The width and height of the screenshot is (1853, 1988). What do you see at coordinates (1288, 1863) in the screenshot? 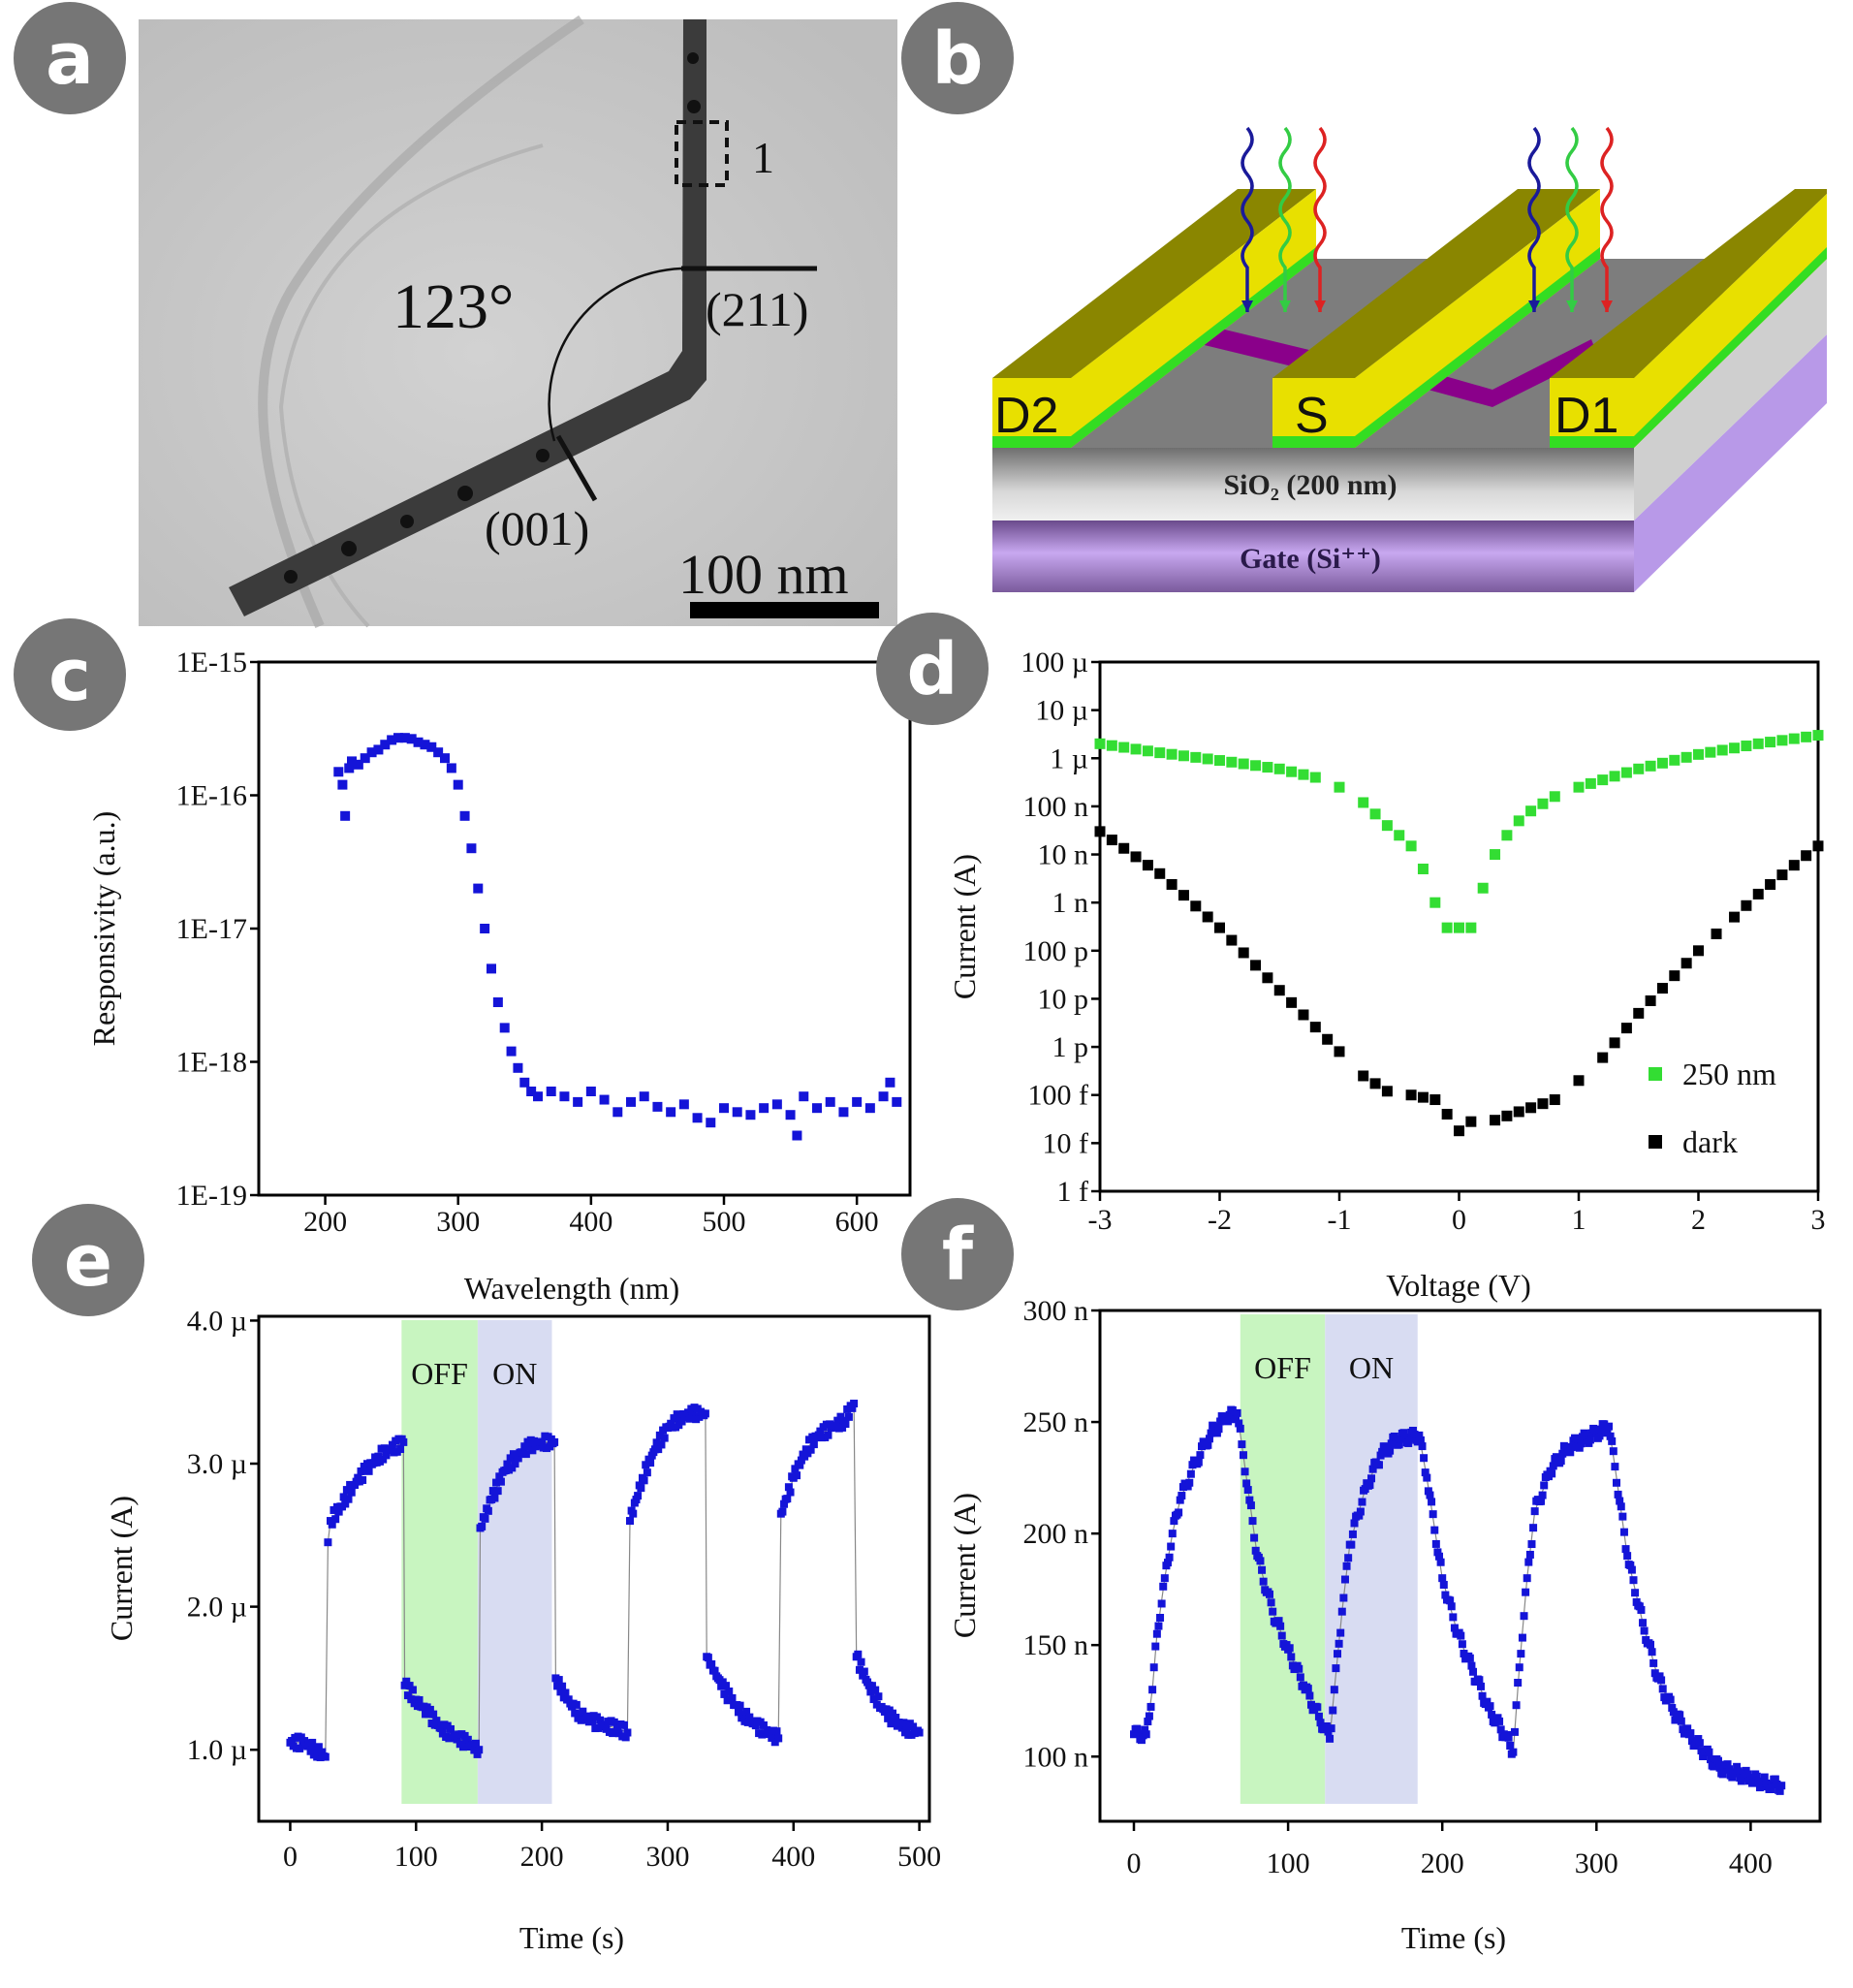
I see `x-tick-label: 100` at bounding box center [1288, 1863].